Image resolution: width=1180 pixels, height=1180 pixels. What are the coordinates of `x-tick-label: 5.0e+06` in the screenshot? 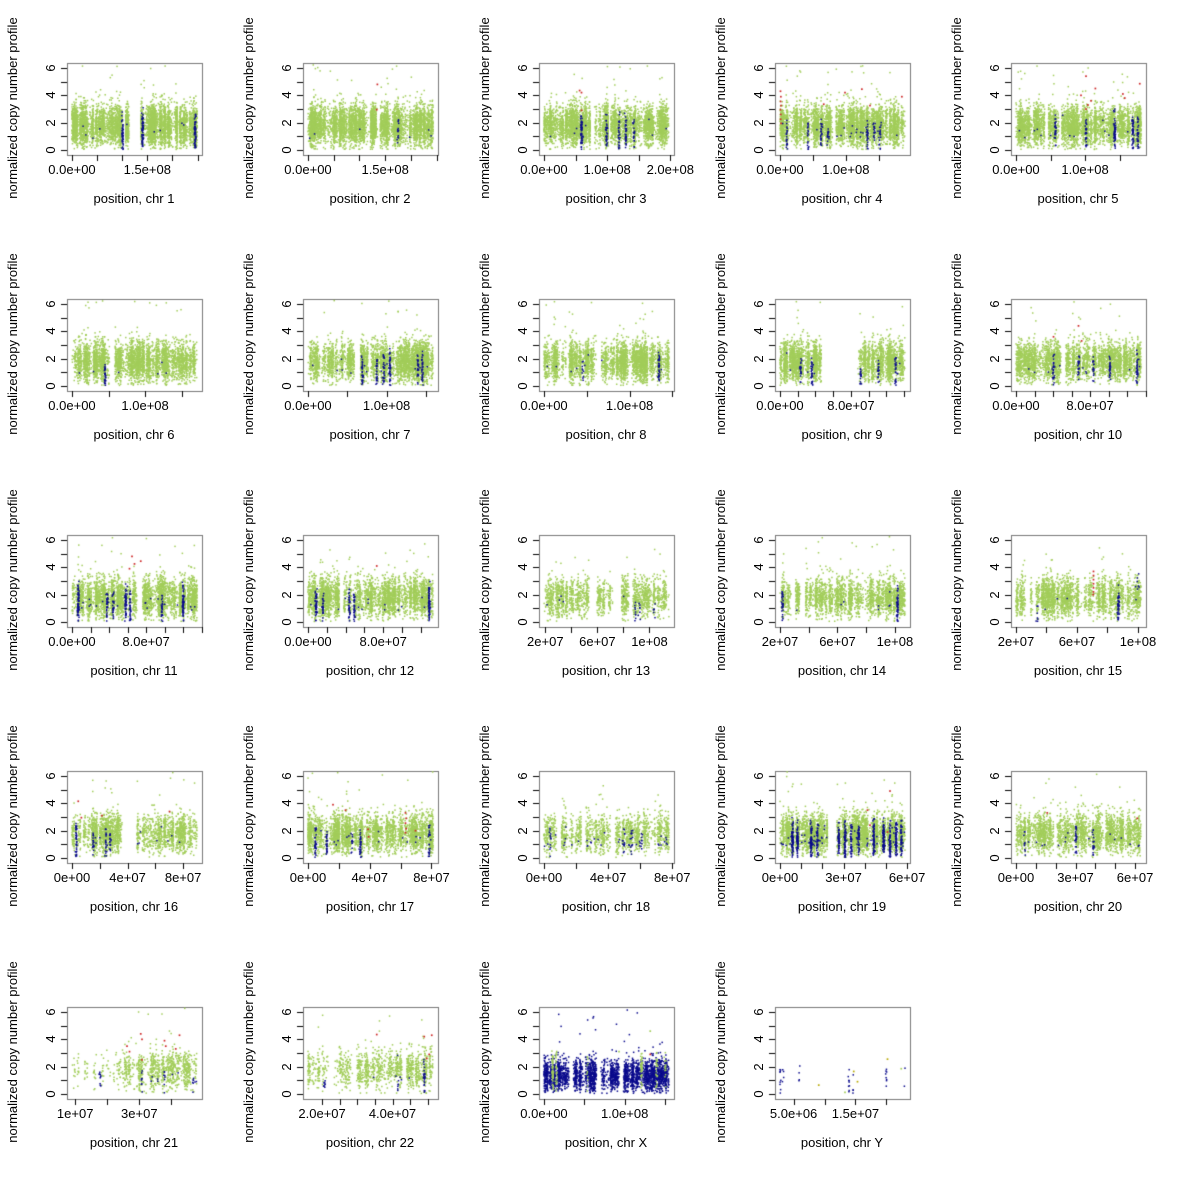 It's located at (793, 1113).